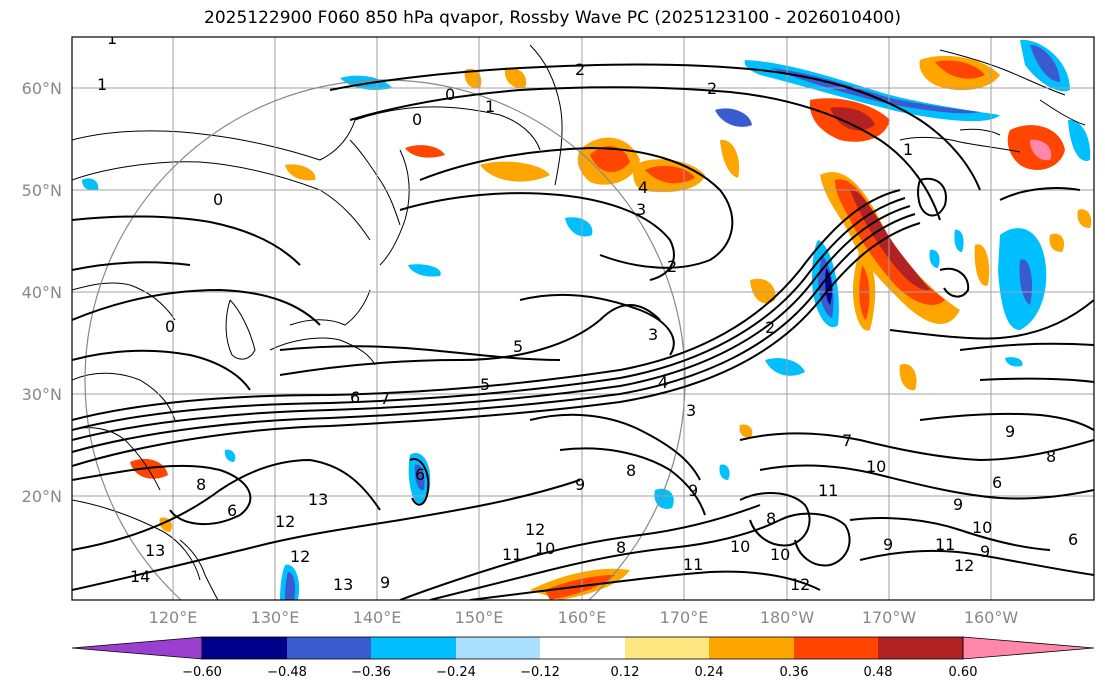 This screenshot has width=1105, height=692. What do you see at coordinates (625, 672) in the screenshot?
I see `colorbar-tick-label: 0.12` at bounding box center [625, 672].